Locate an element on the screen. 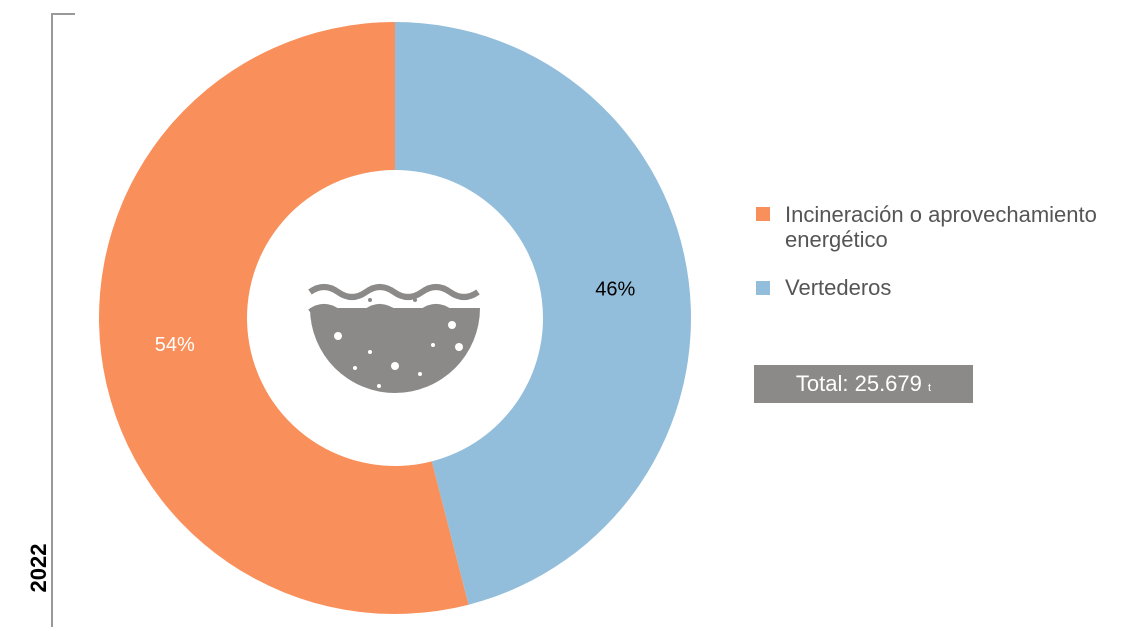  value-label: 46% is located at coordinates (615, 289).